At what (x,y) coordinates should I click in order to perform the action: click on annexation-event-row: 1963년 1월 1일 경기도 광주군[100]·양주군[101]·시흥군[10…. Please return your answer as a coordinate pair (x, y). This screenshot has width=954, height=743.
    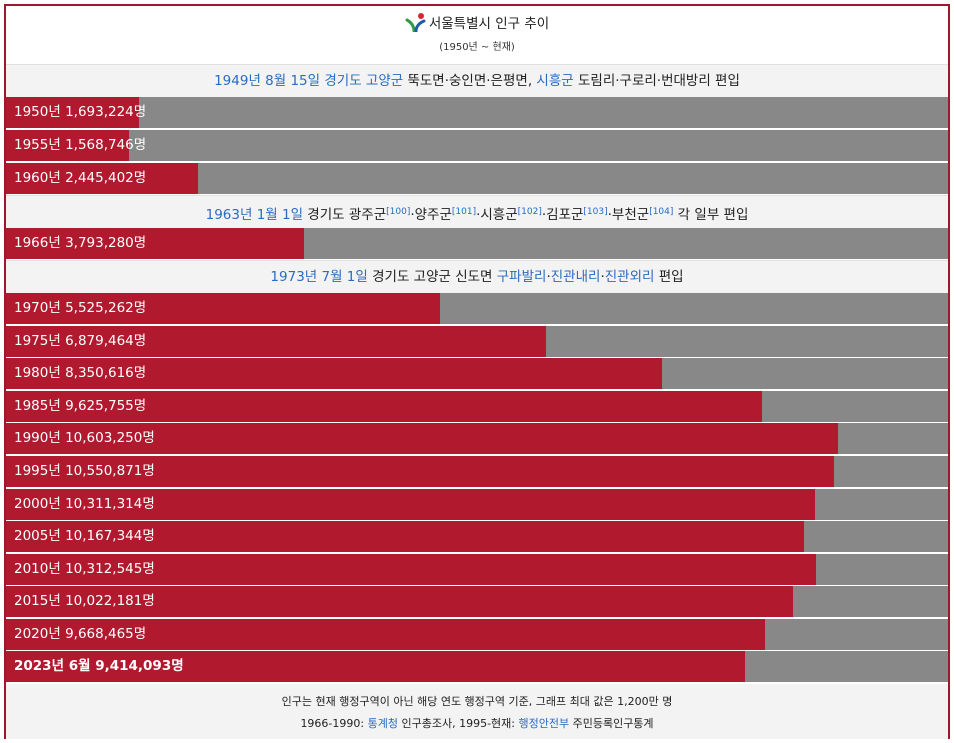
    Looking at the image, I should click on (477, 211).